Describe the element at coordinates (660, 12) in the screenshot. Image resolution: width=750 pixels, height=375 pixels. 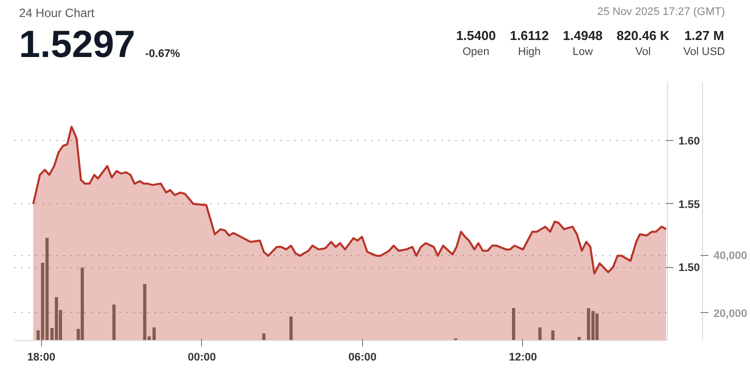
I see `text: 25 Nov 2025 17:27 (GMT)` at that location.